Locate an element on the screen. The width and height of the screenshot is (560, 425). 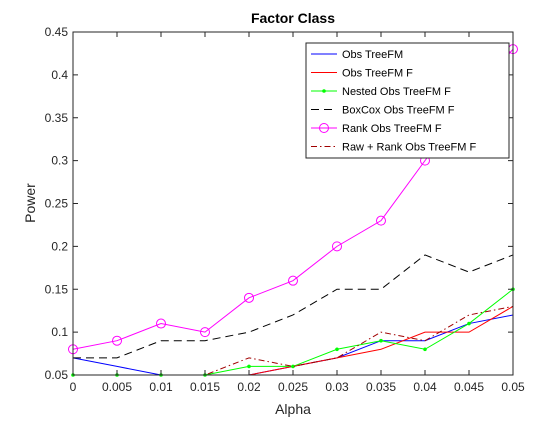
x-tick-label: 0.04 is located at coordinates (425, 387).